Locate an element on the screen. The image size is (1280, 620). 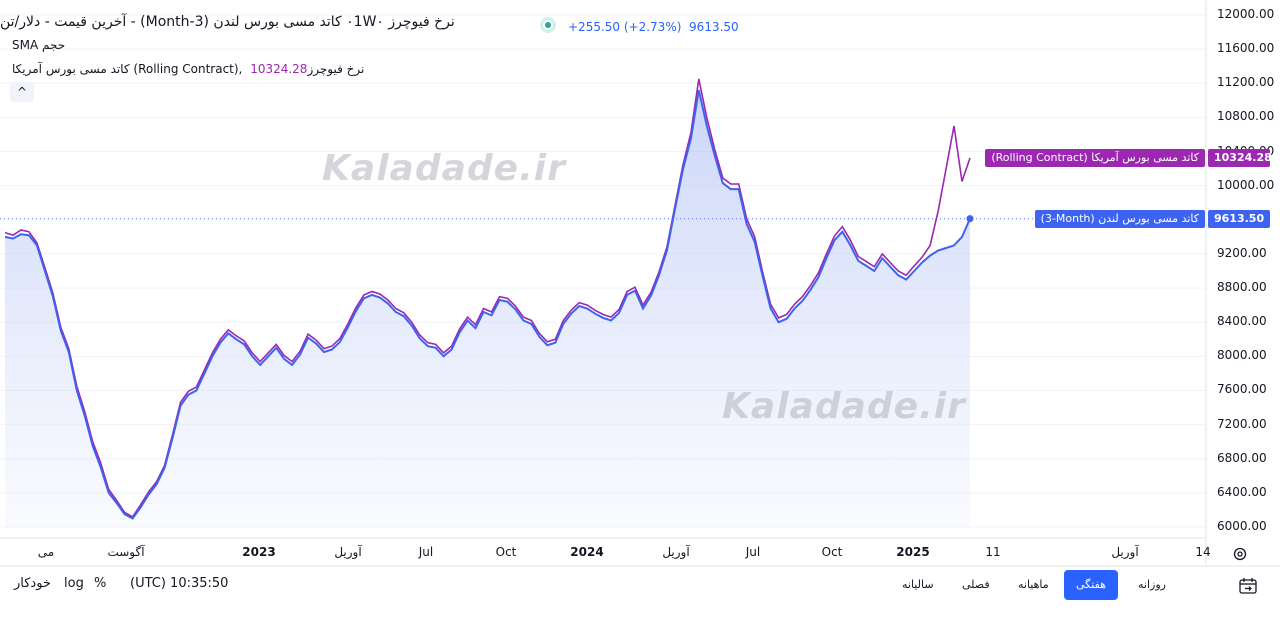
settings-icon is located at coordinates (1240, 554).